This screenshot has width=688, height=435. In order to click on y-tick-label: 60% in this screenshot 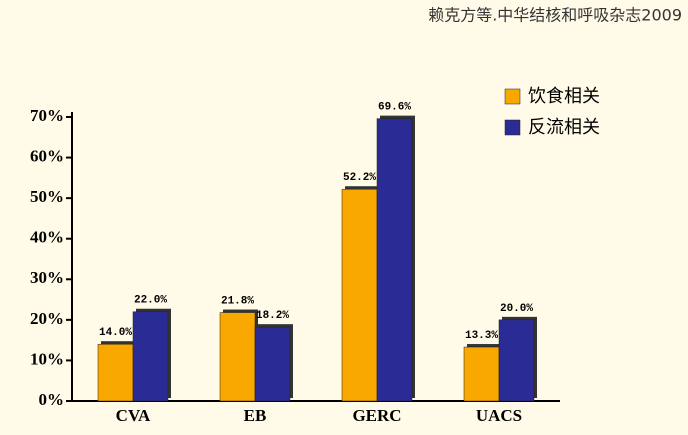, I will do `click(47, 155)`.